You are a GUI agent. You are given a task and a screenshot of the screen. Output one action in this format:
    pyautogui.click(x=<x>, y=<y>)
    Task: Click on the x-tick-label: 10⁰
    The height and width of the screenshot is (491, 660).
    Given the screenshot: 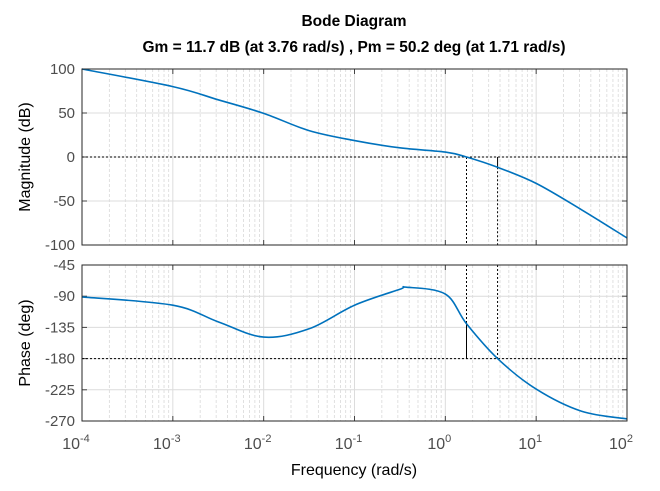 What is the action you would take?
    pyautogui.click(x=439, y=443)
    